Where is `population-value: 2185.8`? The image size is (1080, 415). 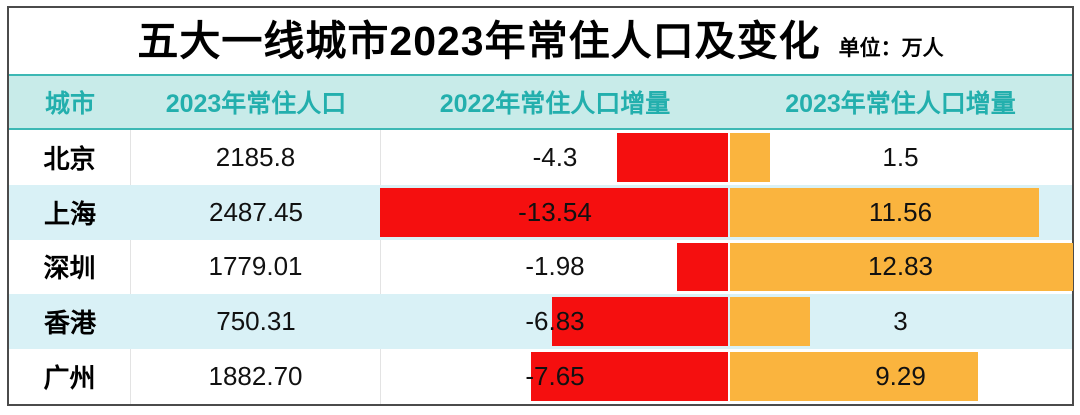
population-value: 2185.8 is located at coordinates (255, 156).